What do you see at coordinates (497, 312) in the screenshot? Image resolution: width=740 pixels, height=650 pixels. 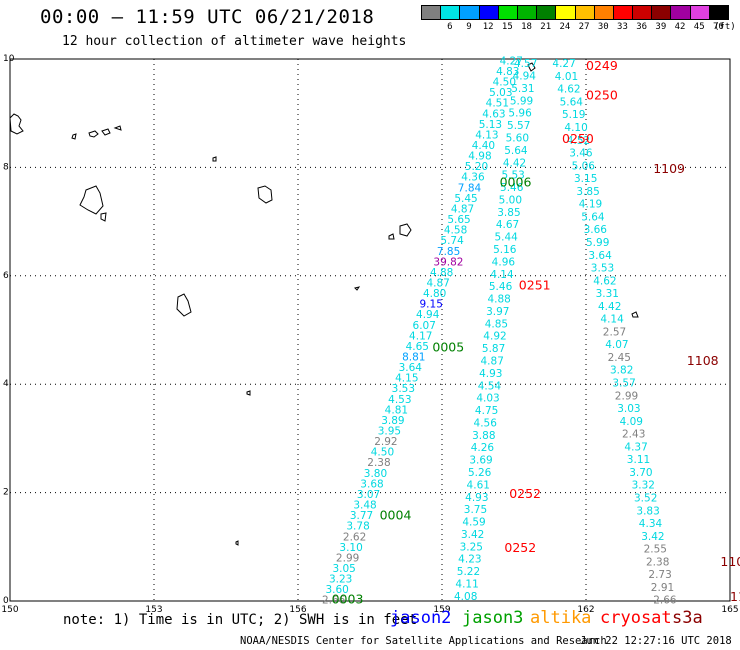 I see `swh-value: 3.97` at bounding box center [497, 312].